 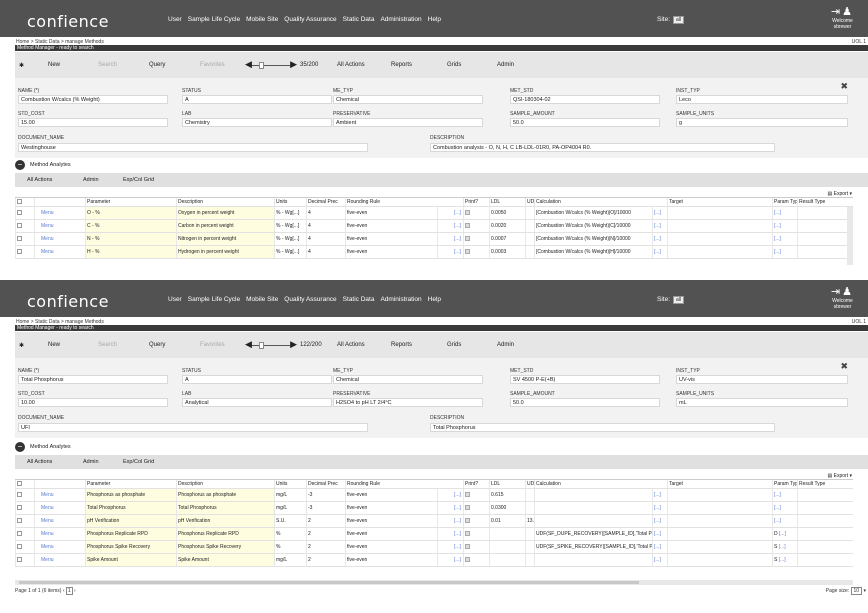 I want to click on sample-units-field: mL, so click(x=762, y=402).